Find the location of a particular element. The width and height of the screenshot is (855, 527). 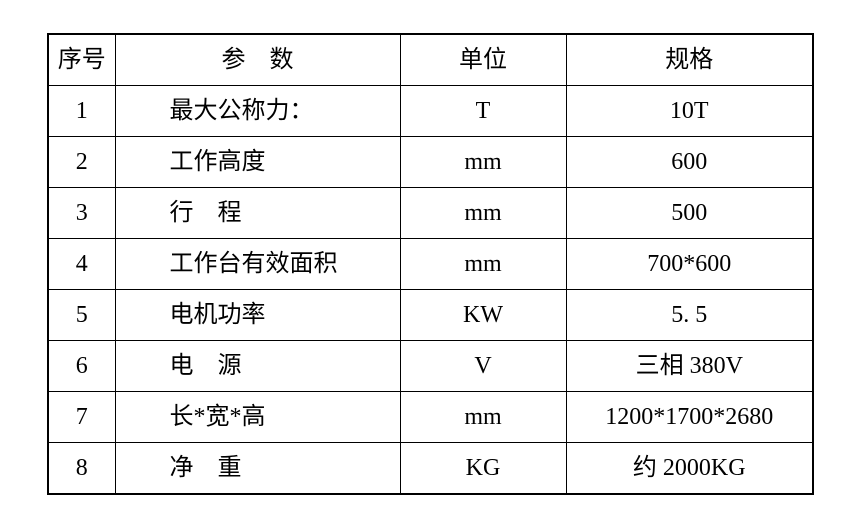

row-index-cell: 8 is located at coordinates (81, 468).